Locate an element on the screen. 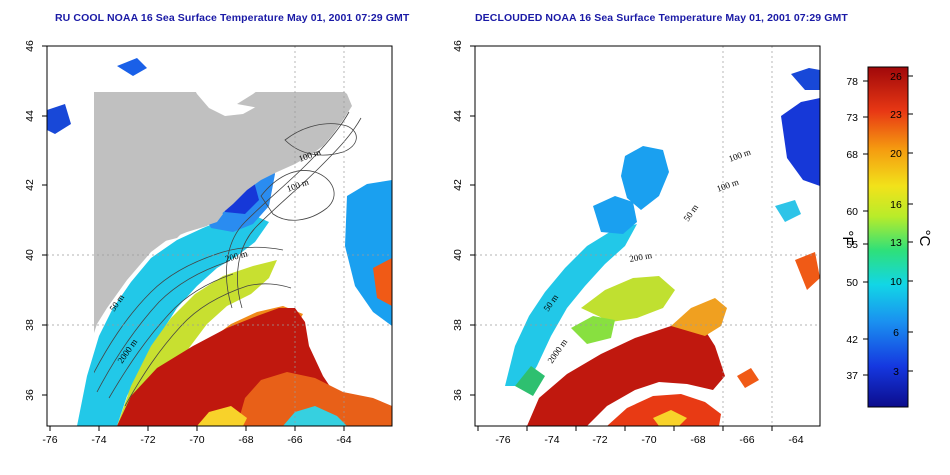 Image resolution: width=950 pixels, height=475 pixels. colorbar-tick-marks is located at coordinates (888, 225).